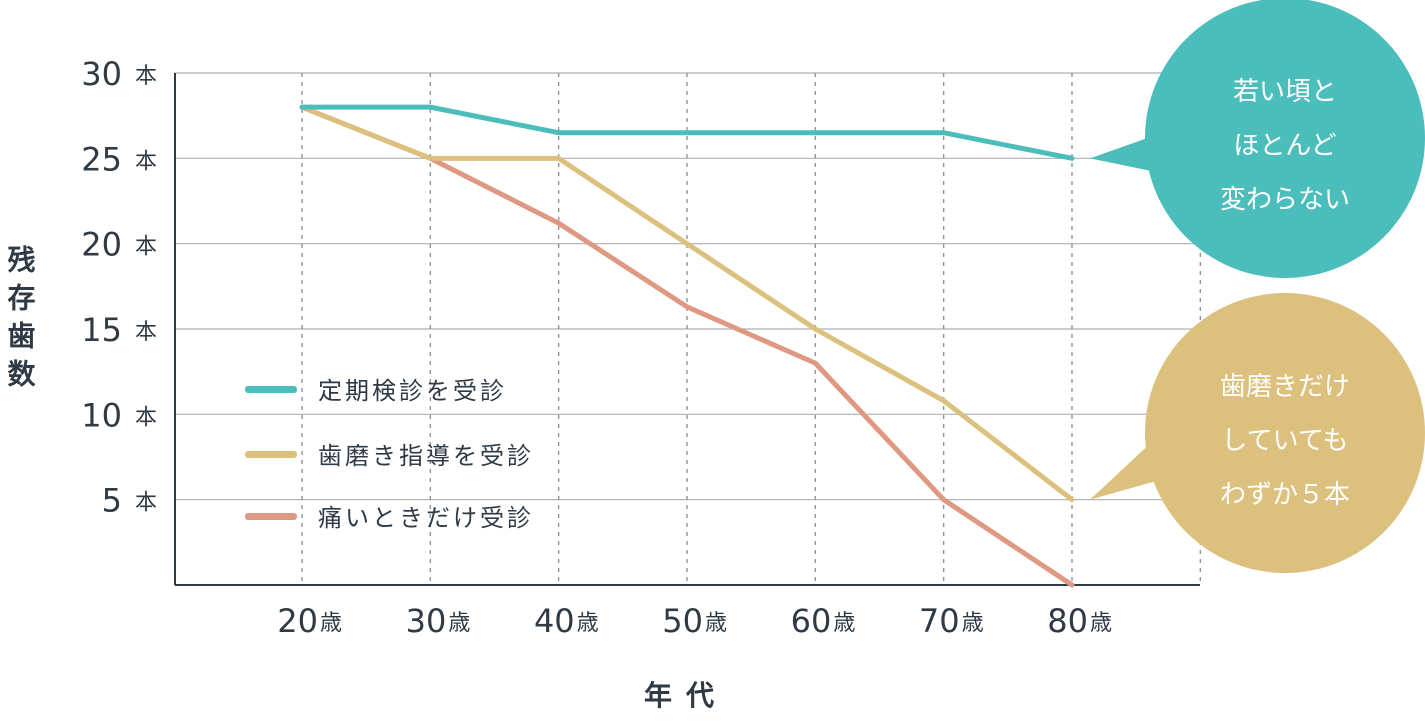 This screenshot has height=723, width=1425. I want to click on y-tick-label: 10, so click(101, 415).